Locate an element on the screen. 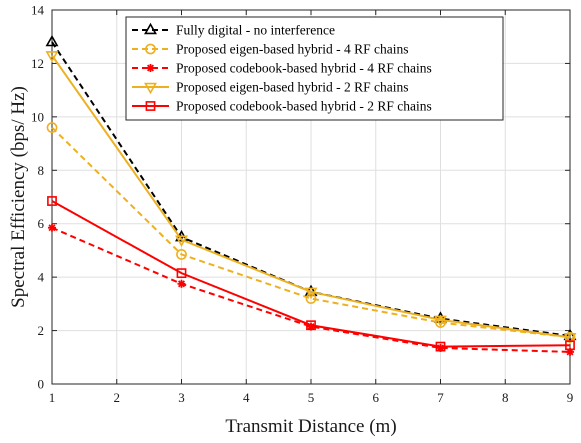 The width and height of the screenshot is (581, 443). x-tick-label: 4 is located at coordinates (246, 397).